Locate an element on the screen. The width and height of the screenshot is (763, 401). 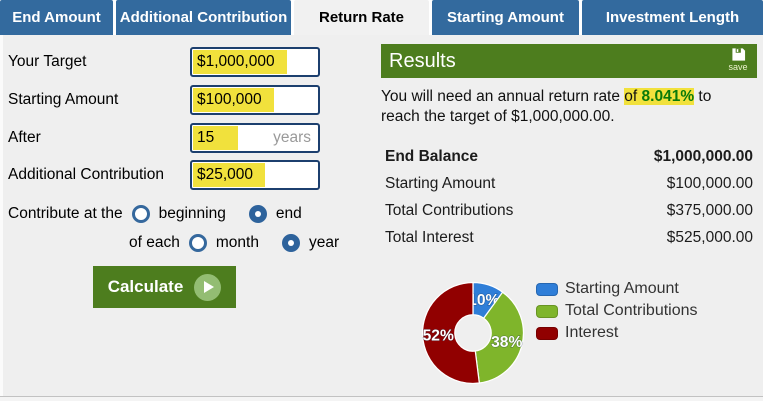
tab-return-rate: Return Rate is located at coordinates (361, 17).